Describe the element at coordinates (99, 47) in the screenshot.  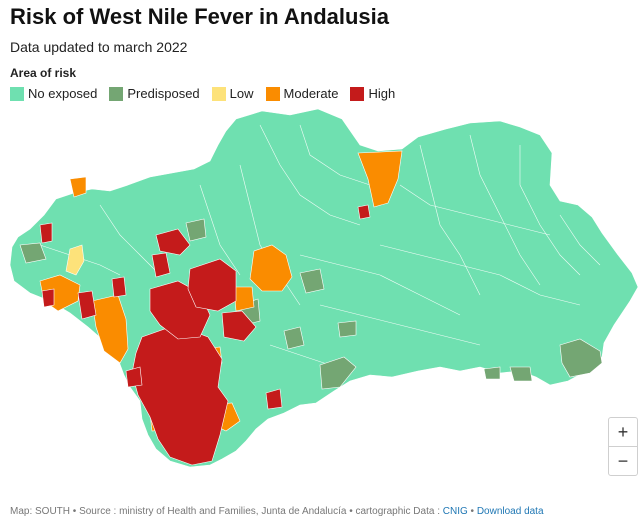
I see `map-subtitle: Data updated to march 2022` at that location.